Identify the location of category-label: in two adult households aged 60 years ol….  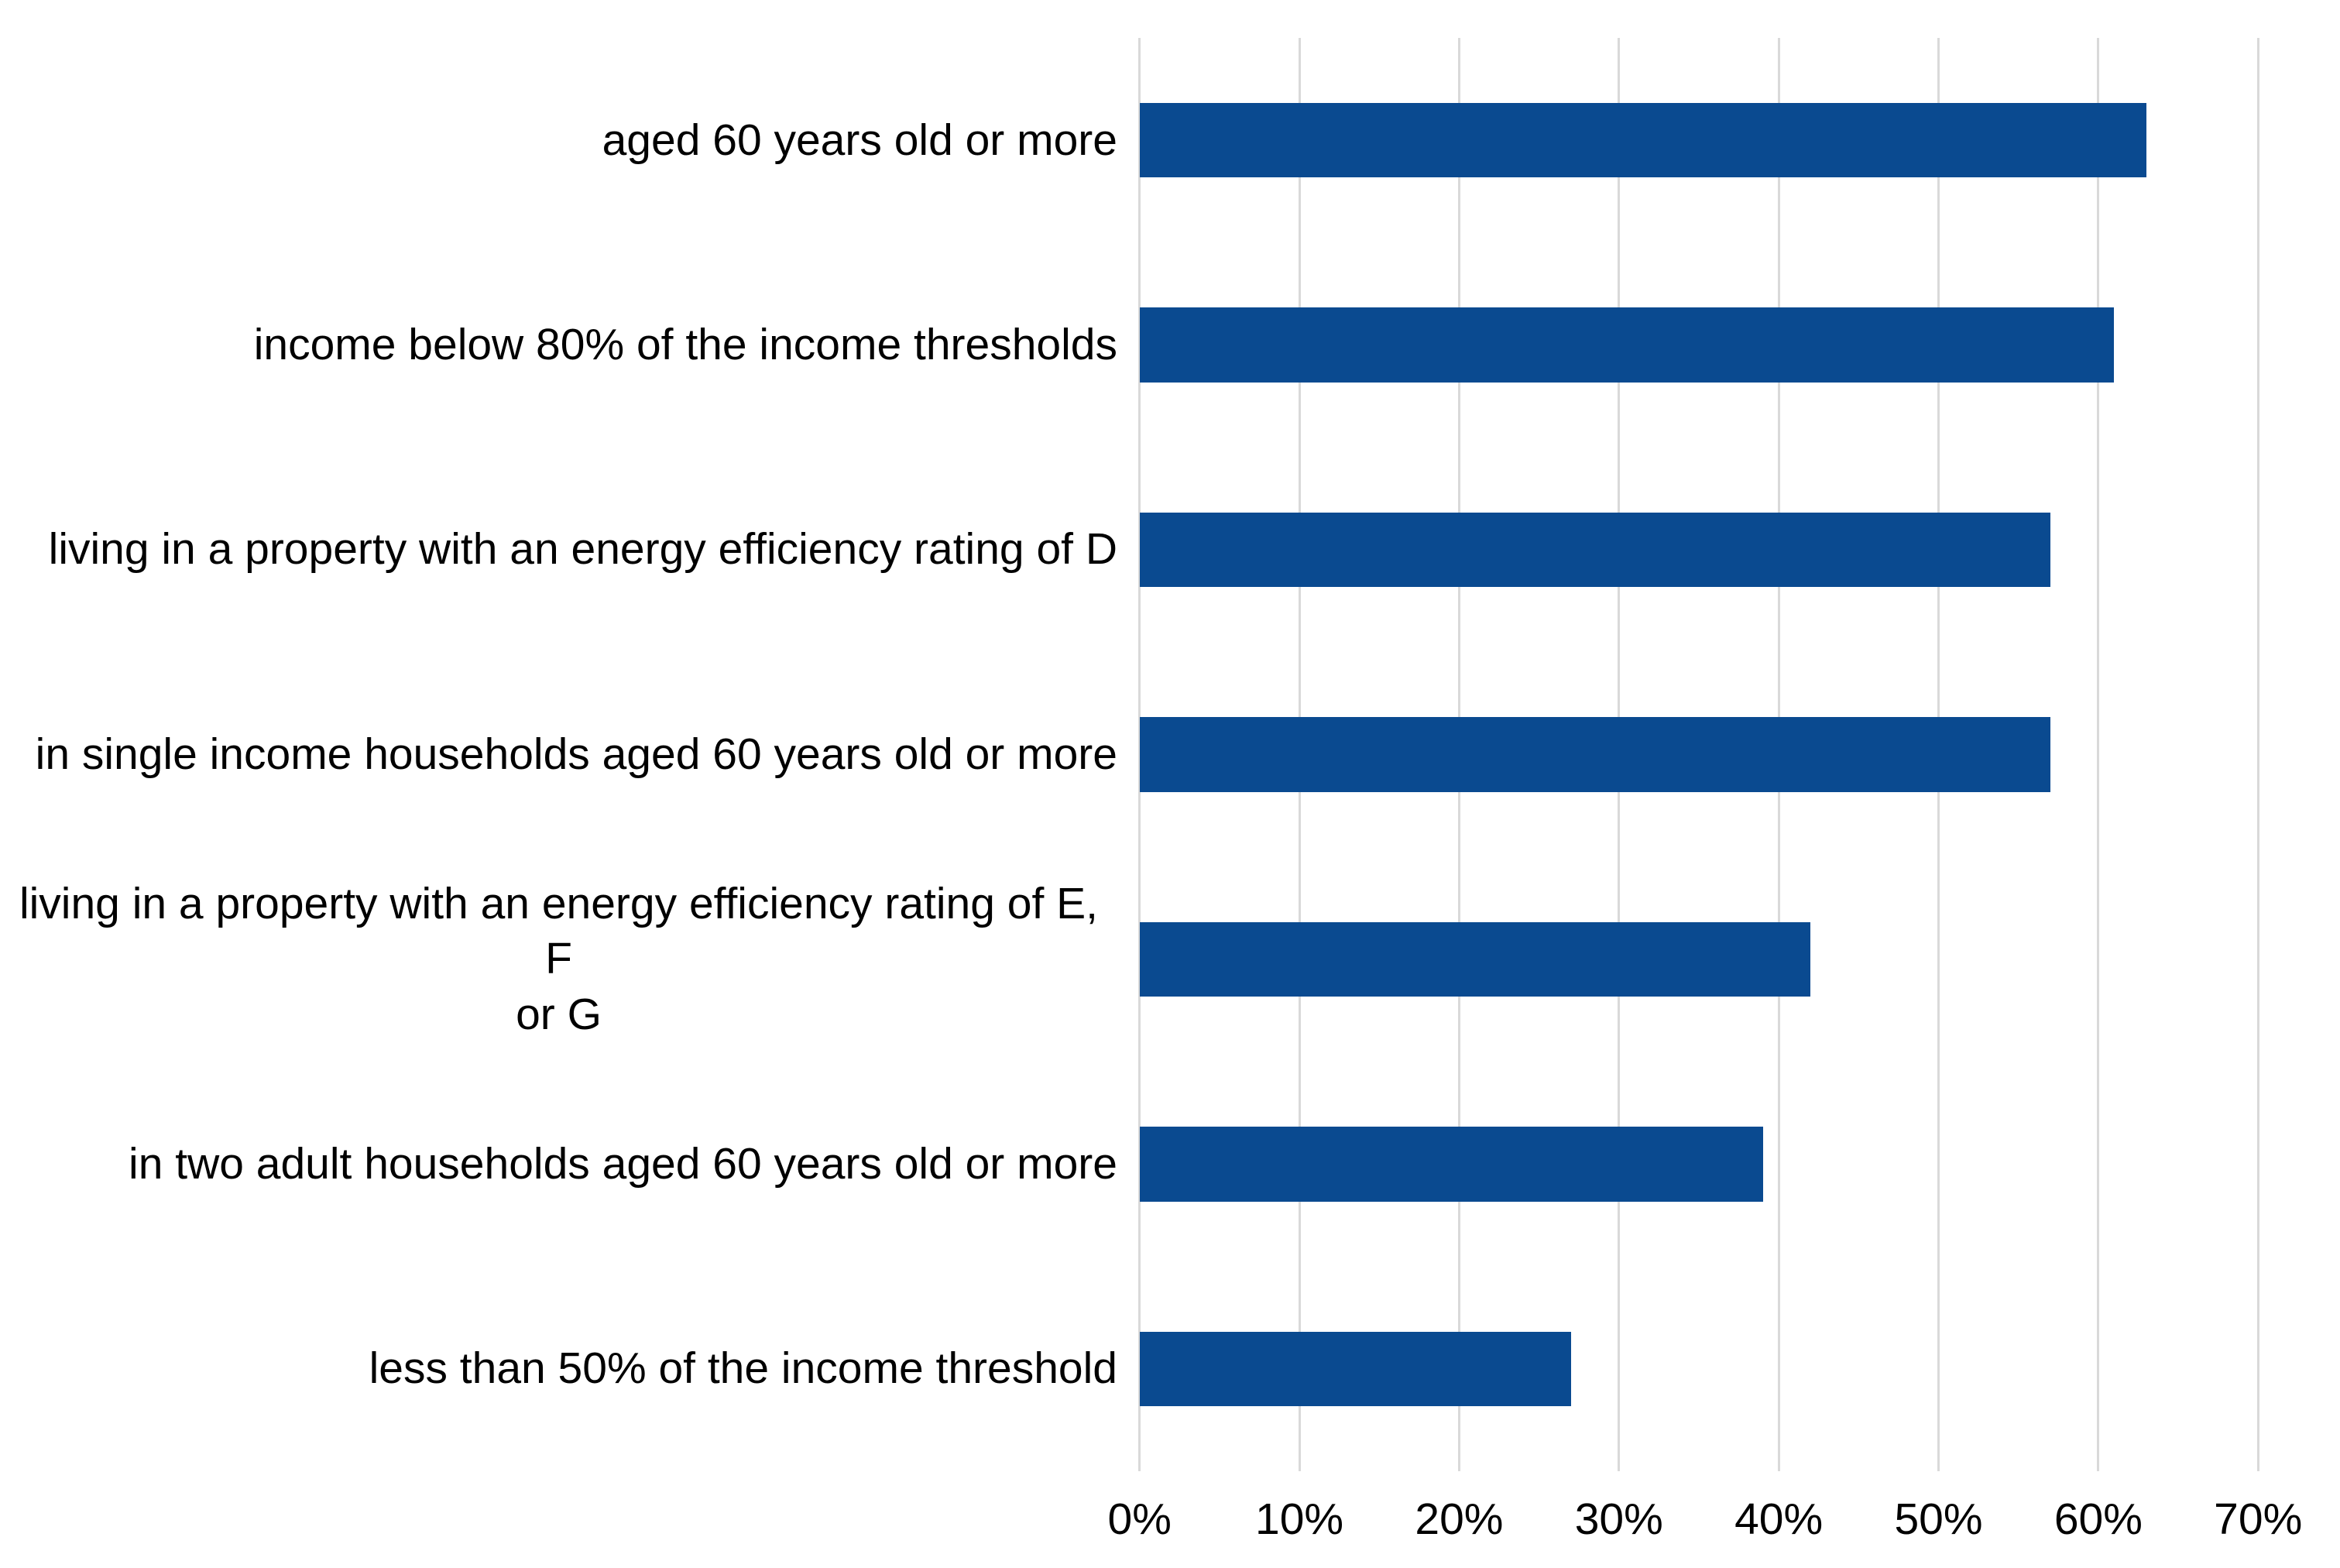
(623, 1163).